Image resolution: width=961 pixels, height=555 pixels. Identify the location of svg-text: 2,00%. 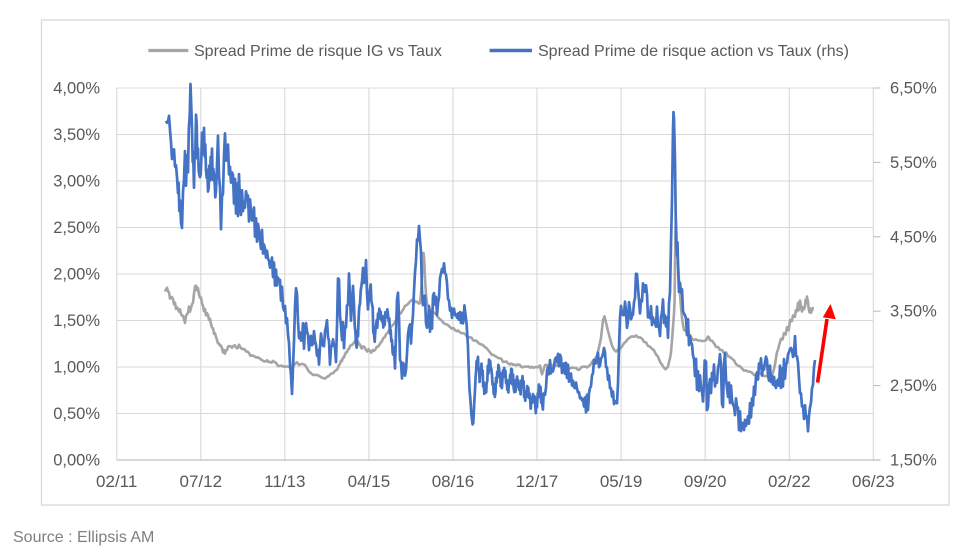
(76, 275).